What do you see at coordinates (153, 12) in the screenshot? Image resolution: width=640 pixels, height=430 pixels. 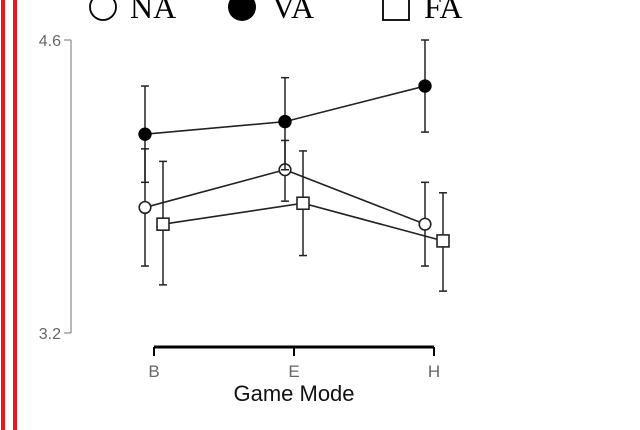 I see `legend-label-na: NA` at bounding box center [153, 12].